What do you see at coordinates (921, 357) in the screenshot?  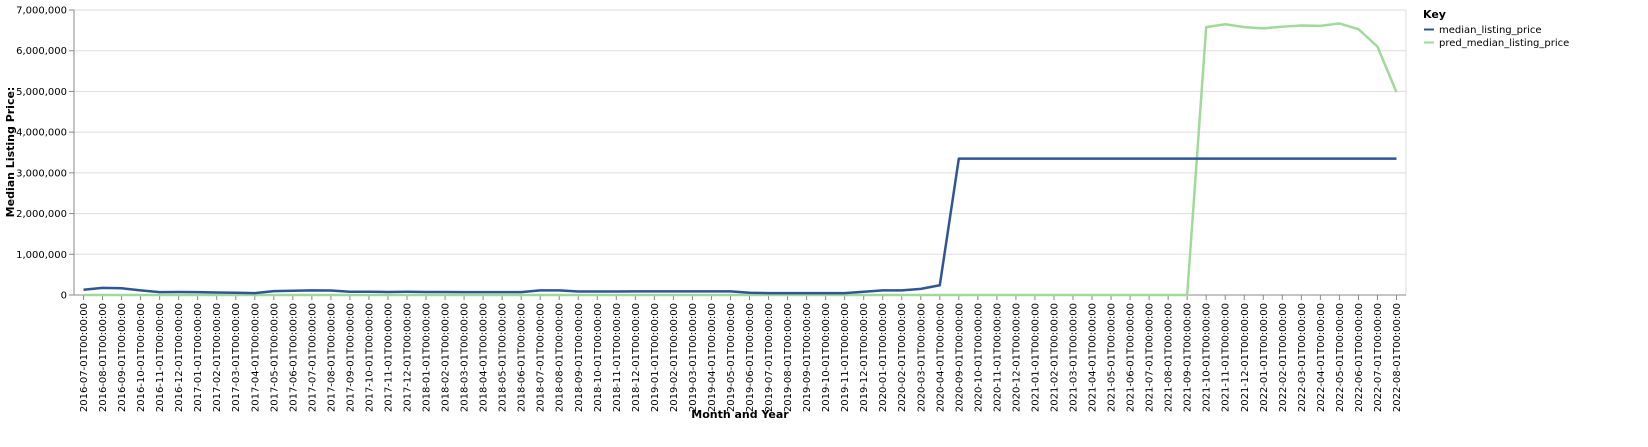 I see `x-tick-label: 2020-03-01T00:00:00` at bounding box center [921, 357].